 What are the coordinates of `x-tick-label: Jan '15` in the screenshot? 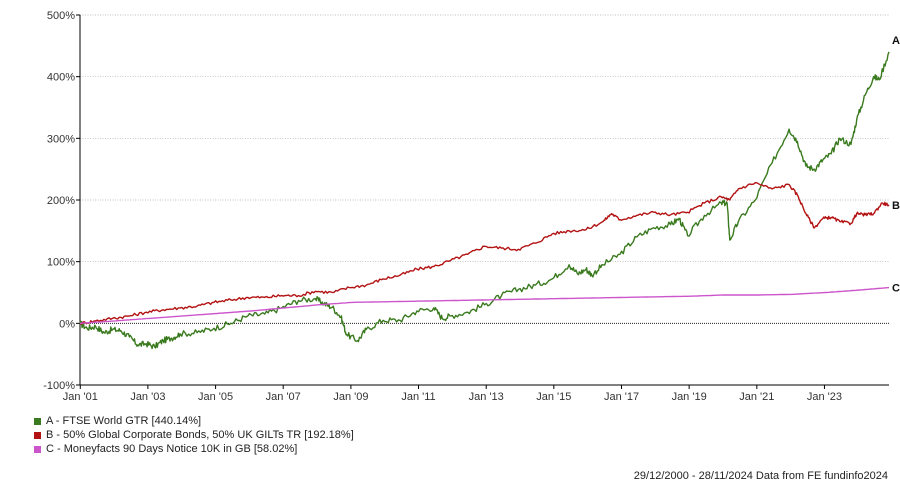 It's located at (553, 397).